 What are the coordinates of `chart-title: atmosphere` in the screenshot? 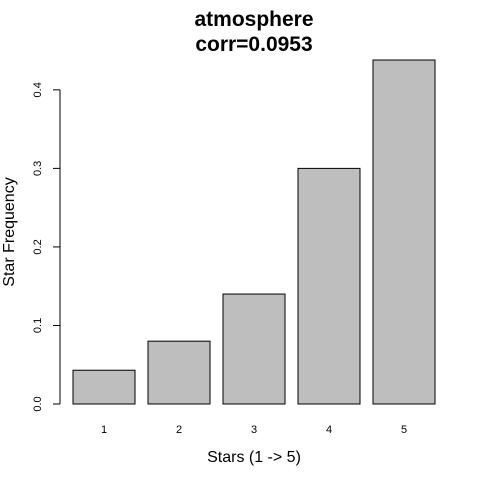 It's located at (253, 19).